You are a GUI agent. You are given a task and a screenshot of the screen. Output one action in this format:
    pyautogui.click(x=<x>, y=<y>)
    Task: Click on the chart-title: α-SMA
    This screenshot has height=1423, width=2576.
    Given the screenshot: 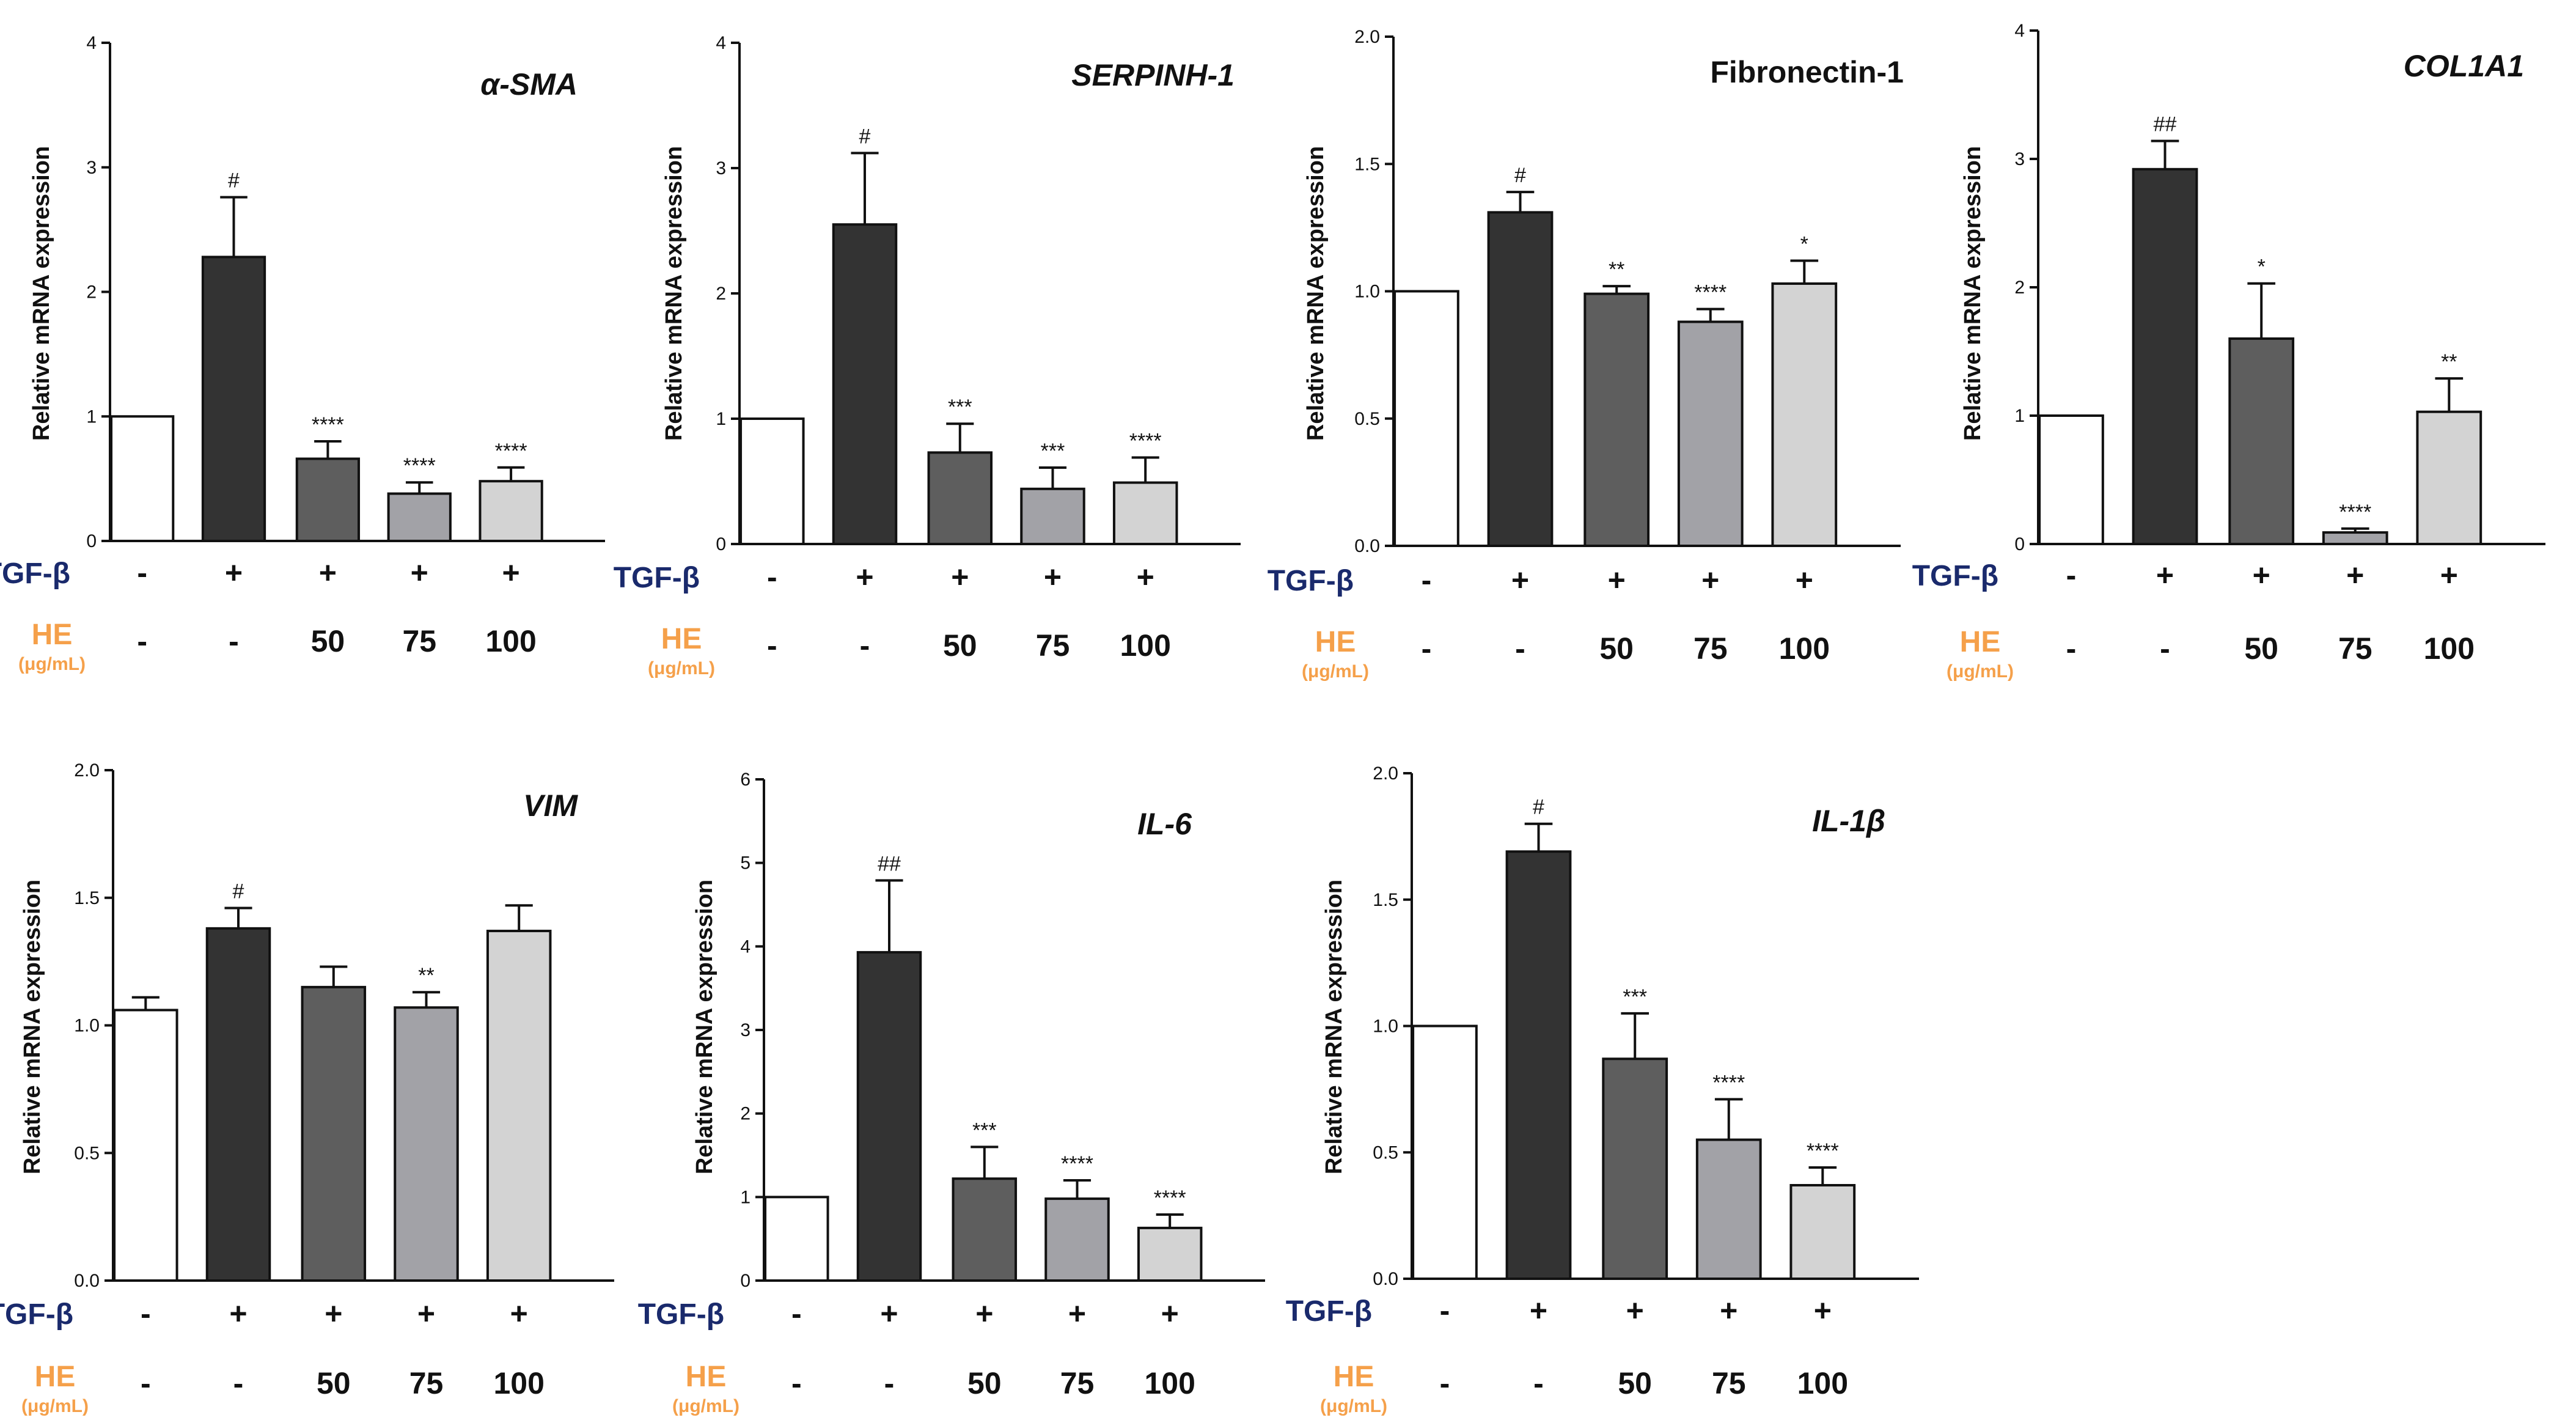 What is the action you would take?
    pyautogui.click(x=529, y=84)
    